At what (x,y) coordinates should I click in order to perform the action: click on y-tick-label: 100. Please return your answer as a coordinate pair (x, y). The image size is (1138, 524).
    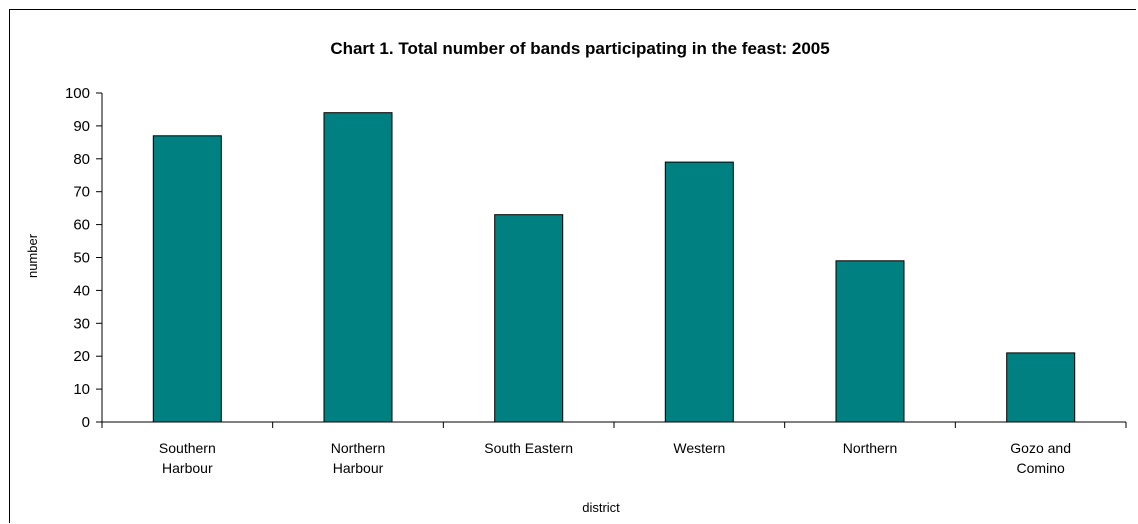
    Looking at the image, I should click on (77, 93).